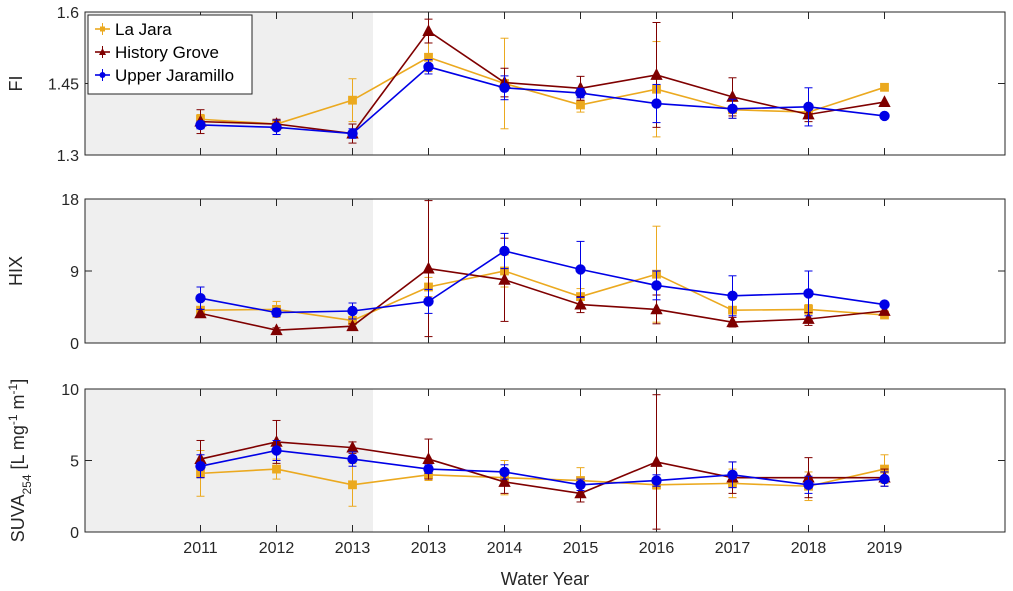  What do you see at coordinates (542, 296) in the screenshot?
I see `hix-la-jara-line` at bounding box center [542, 296].